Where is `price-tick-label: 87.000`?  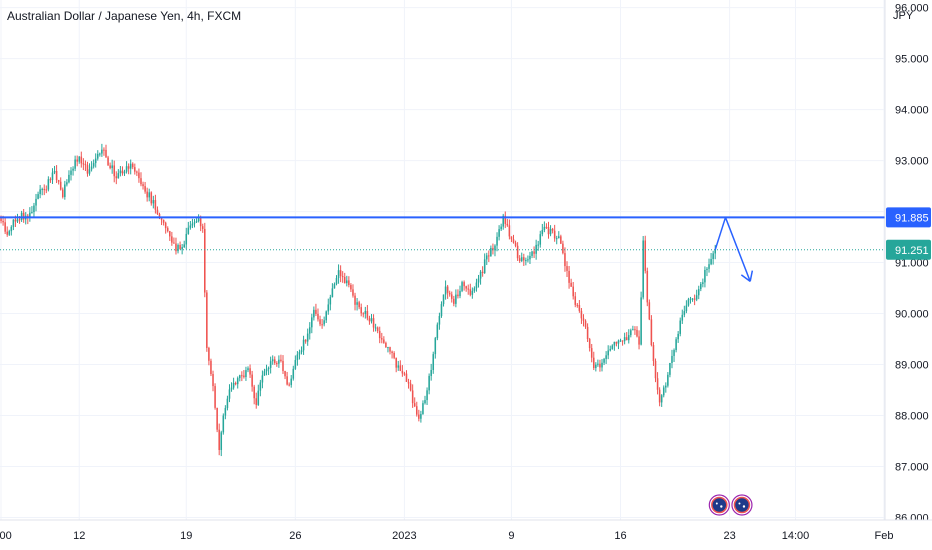
price-tick-label: 87.000 is located at coordinates (912, 467).